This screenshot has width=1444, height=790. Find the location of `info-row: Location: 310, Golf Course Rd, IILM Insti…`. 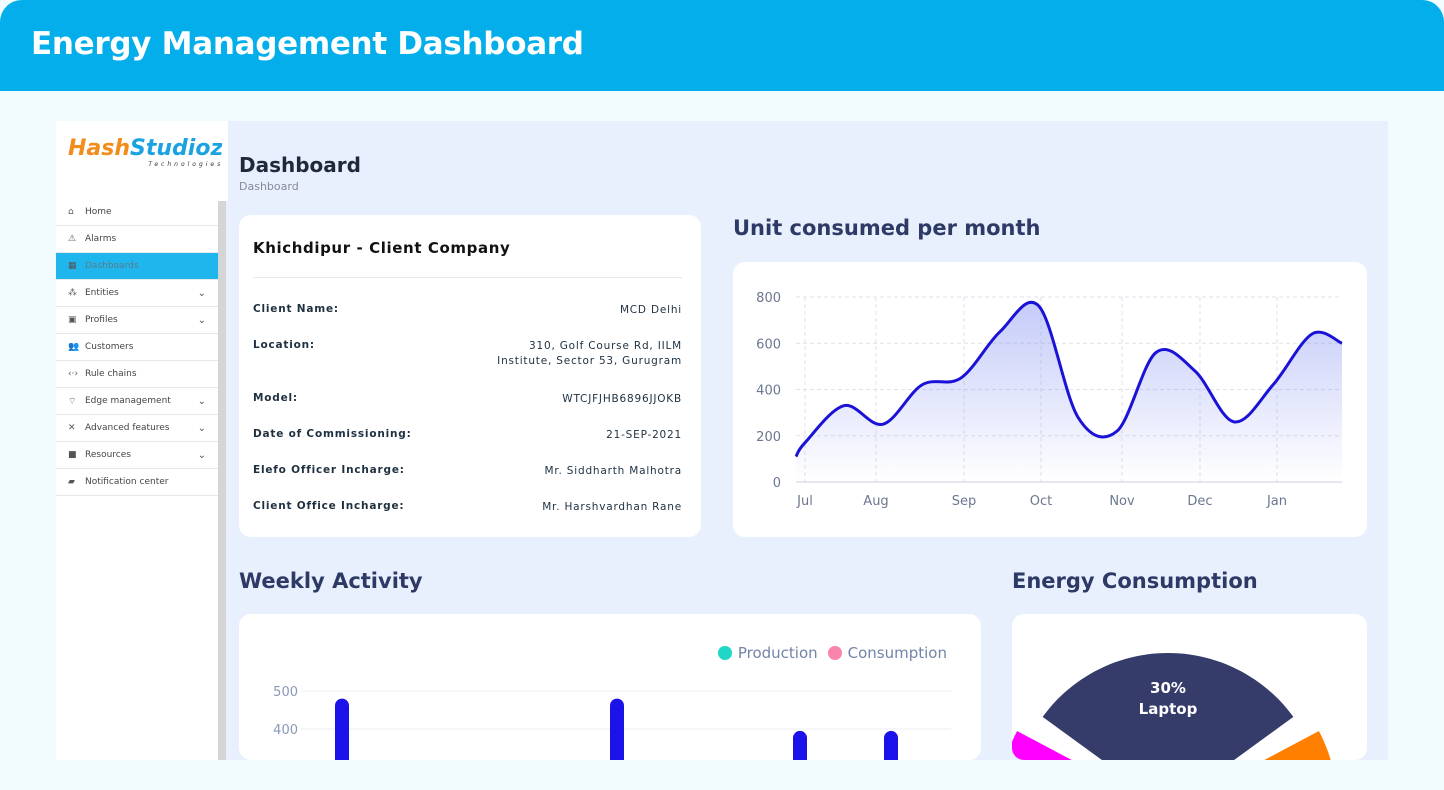

info-row: Location: 310, Golf Course Rd, IILM Insti… is located at coordinates (470, 354).